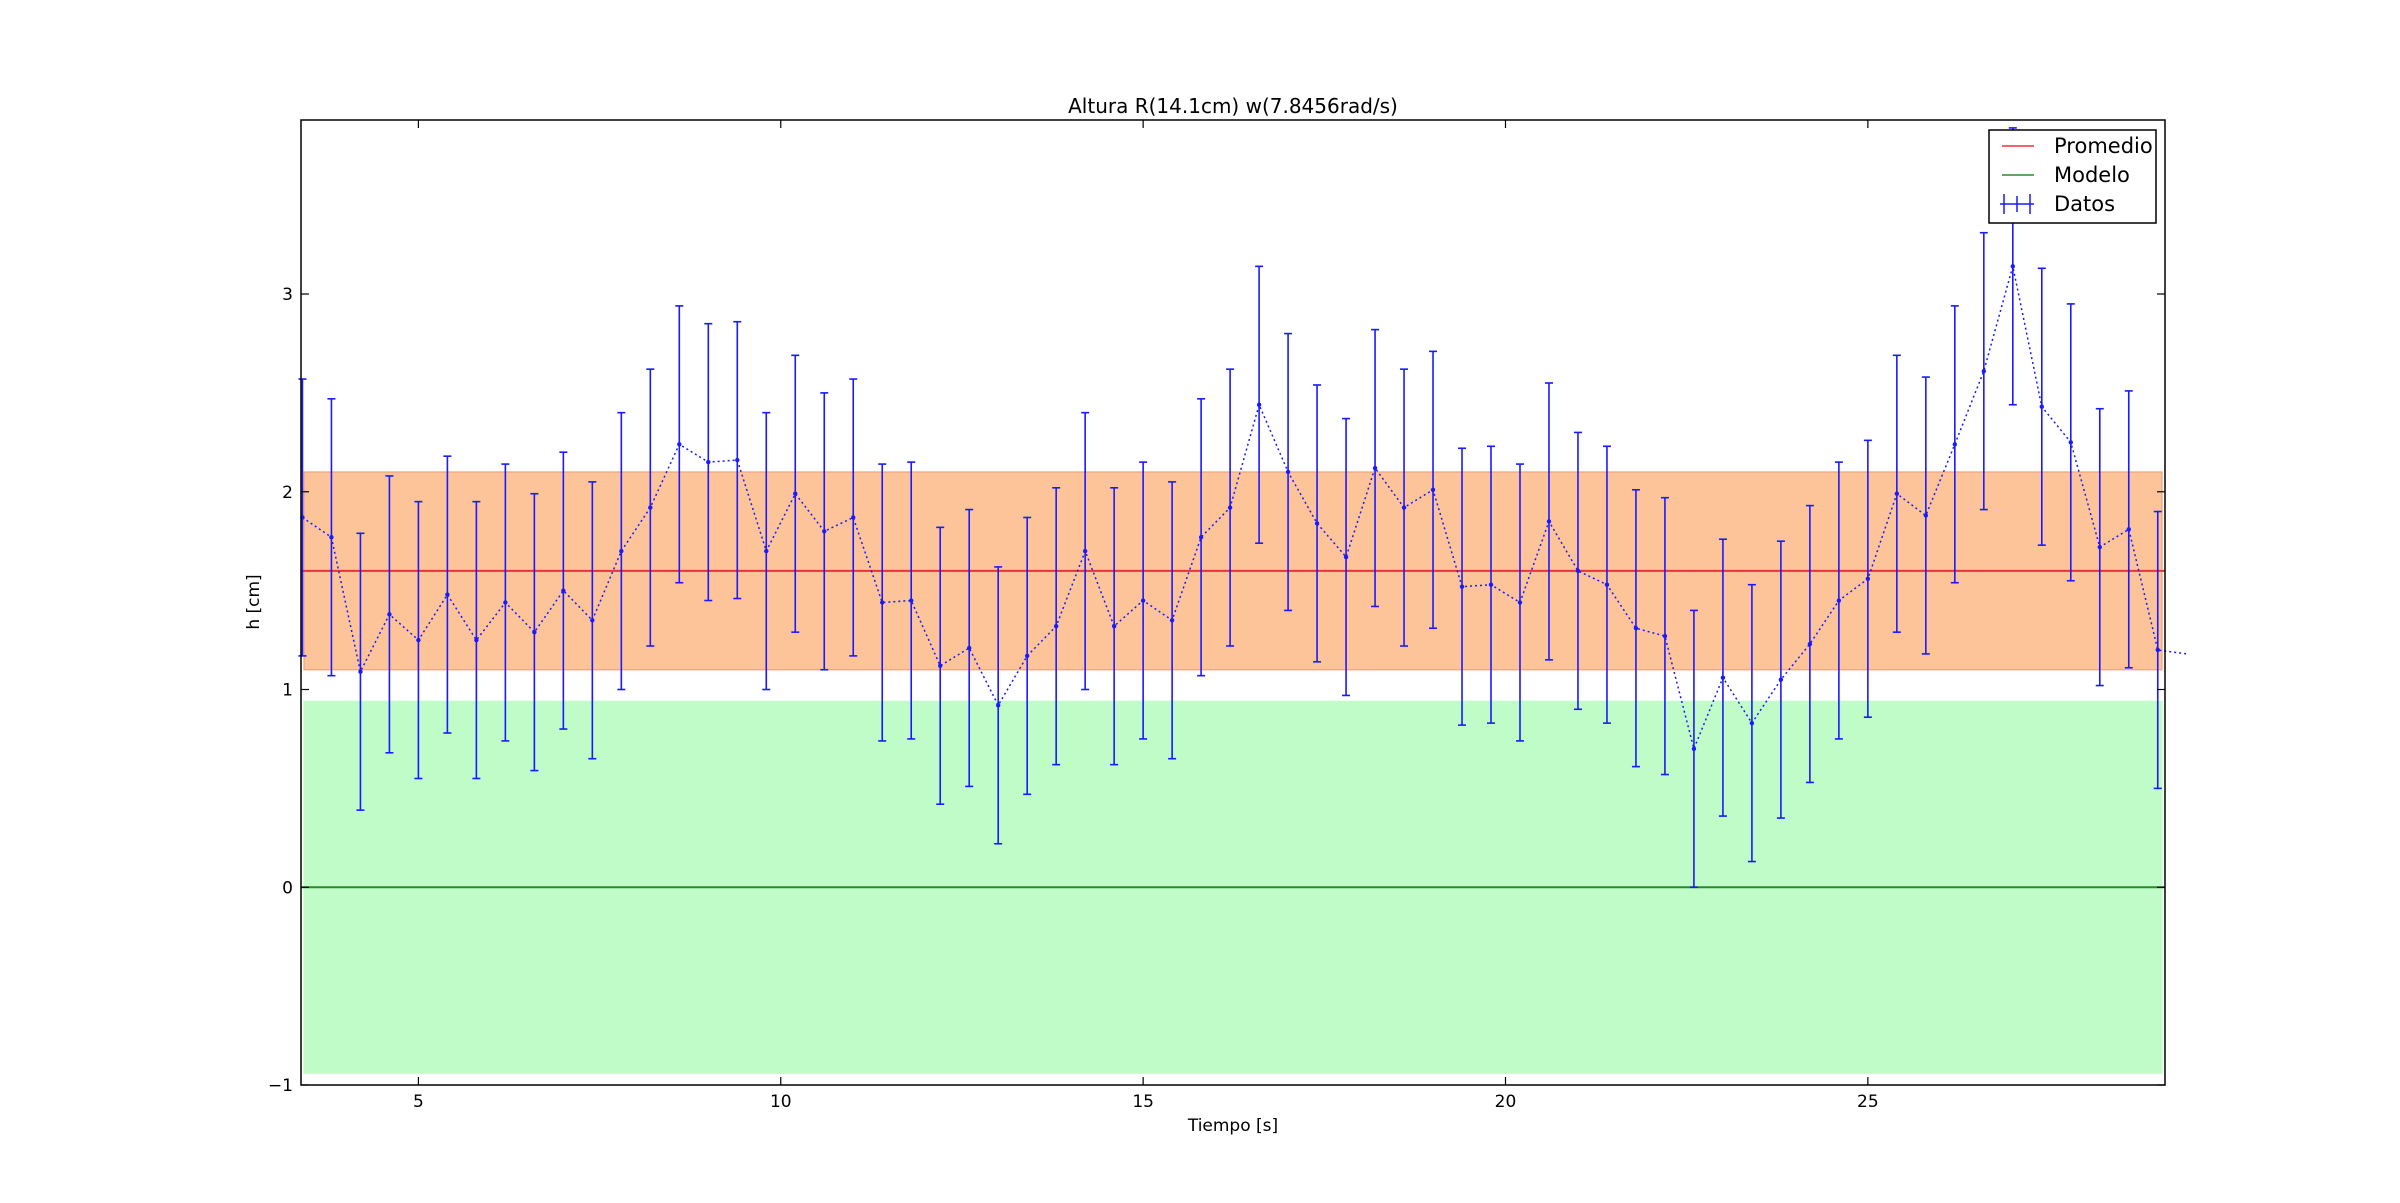  What do you see at coordinates (287, 493) in the screenshot?
I see `y-tick-label: 2` at bounding box center [287, 493].